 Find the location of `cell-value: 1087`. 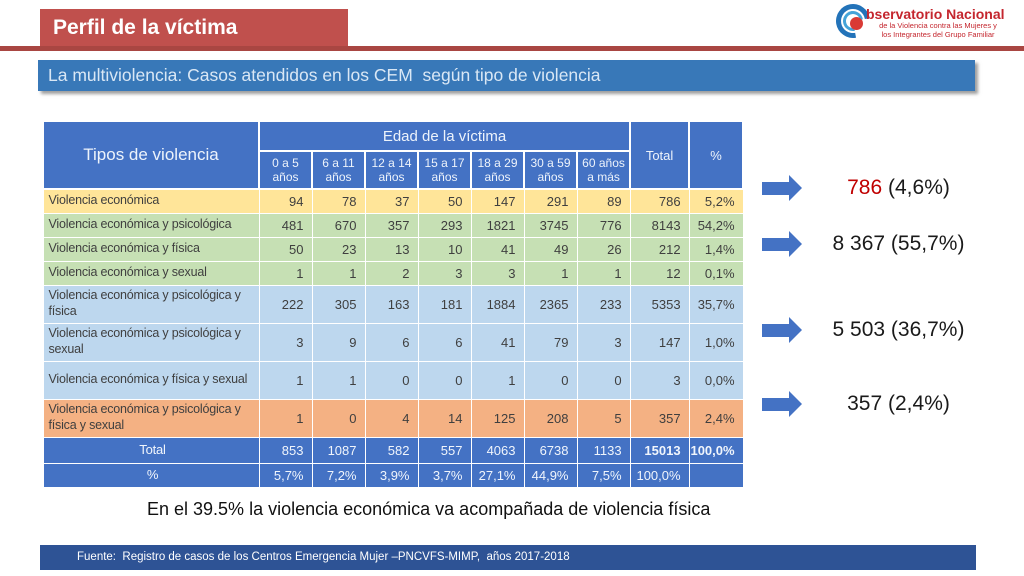

cell-value: 1087 is located at coordinates (338, 450).